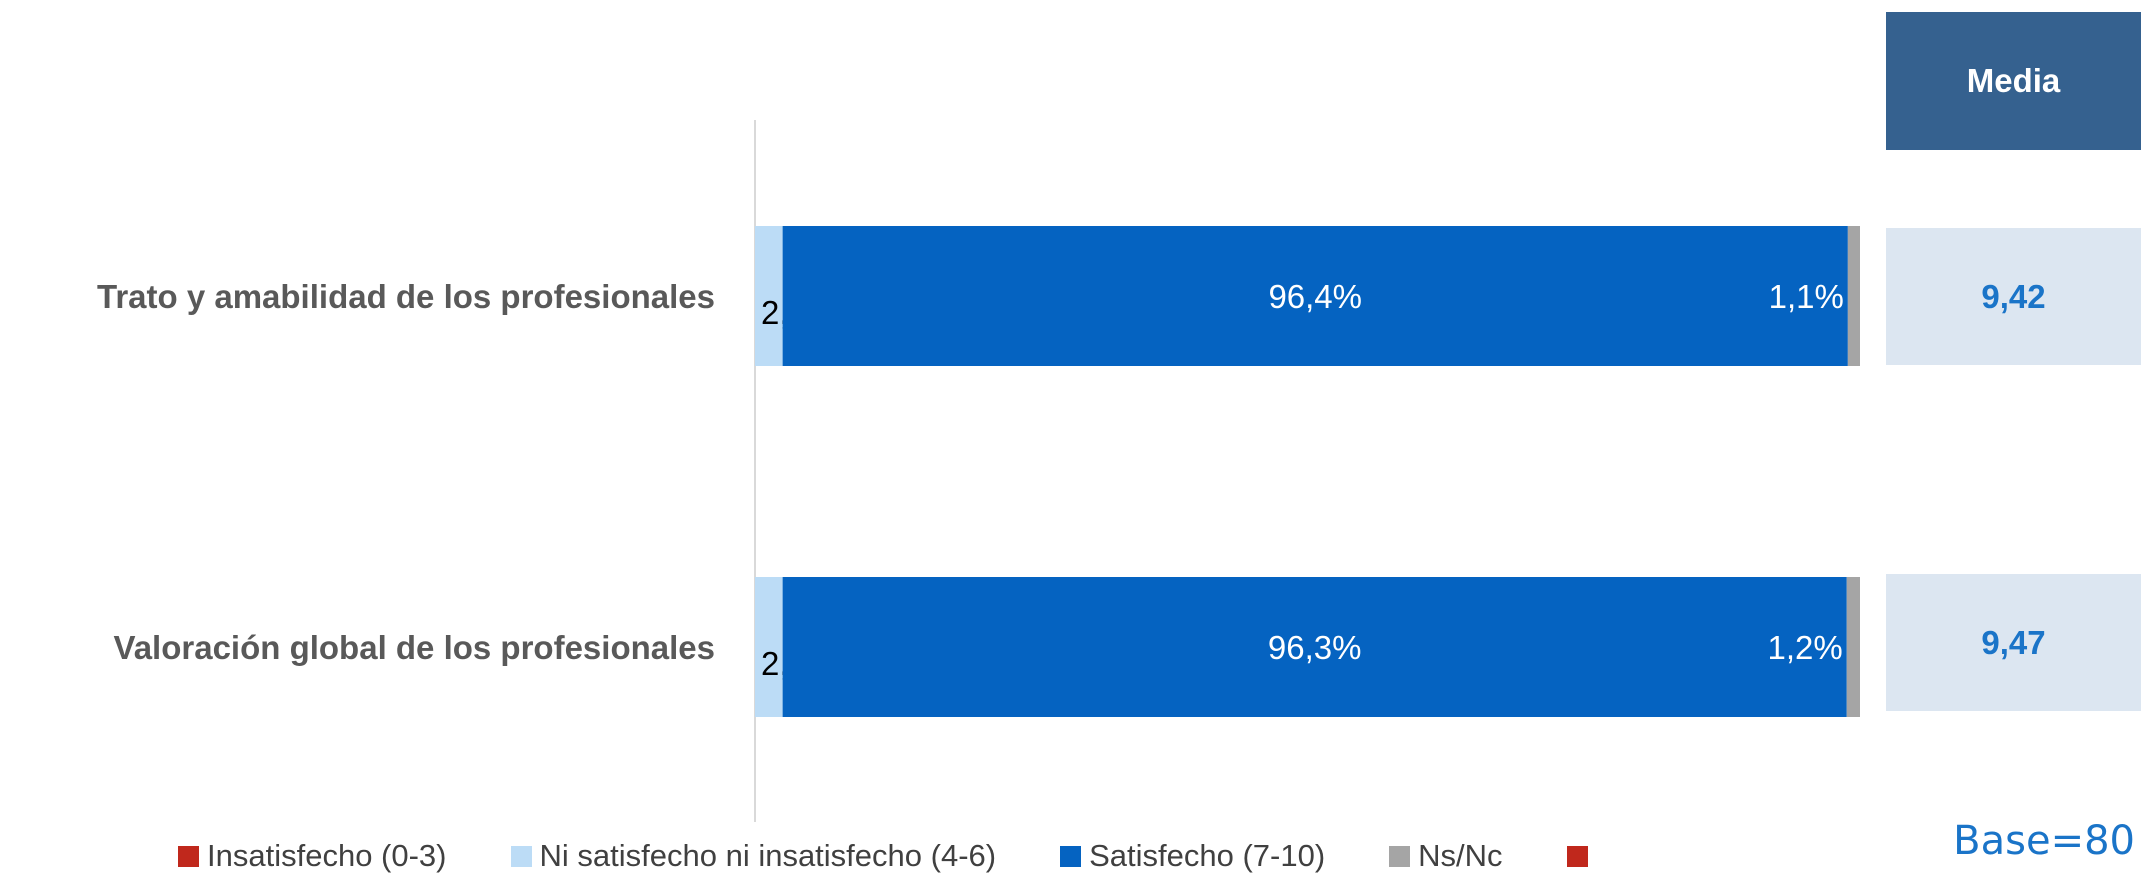 The height and width of the screenshot is (876, 2141). Describe the element at coordinates (1805, 647) in the screenshot. I see `data-label-ns-nc-1: 1,2%` at that location.